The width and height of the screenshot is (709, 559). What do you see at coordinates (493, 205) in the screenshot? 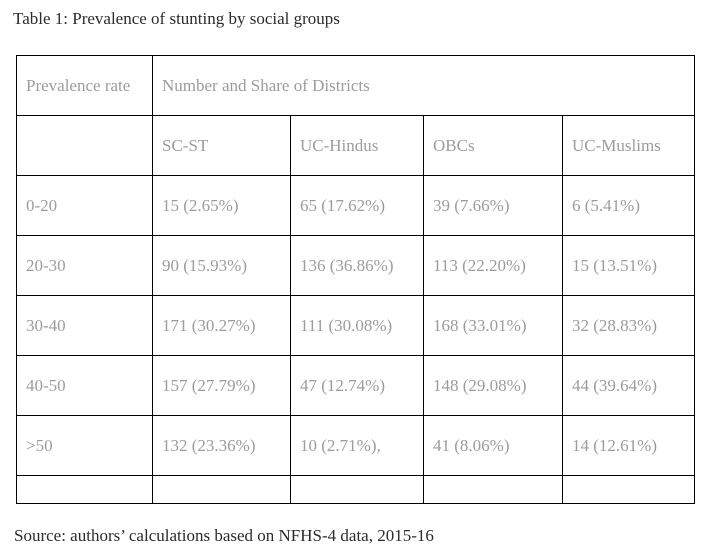
I see `data-cell: 39 (7.66%)` at bounding box center [493, 205].